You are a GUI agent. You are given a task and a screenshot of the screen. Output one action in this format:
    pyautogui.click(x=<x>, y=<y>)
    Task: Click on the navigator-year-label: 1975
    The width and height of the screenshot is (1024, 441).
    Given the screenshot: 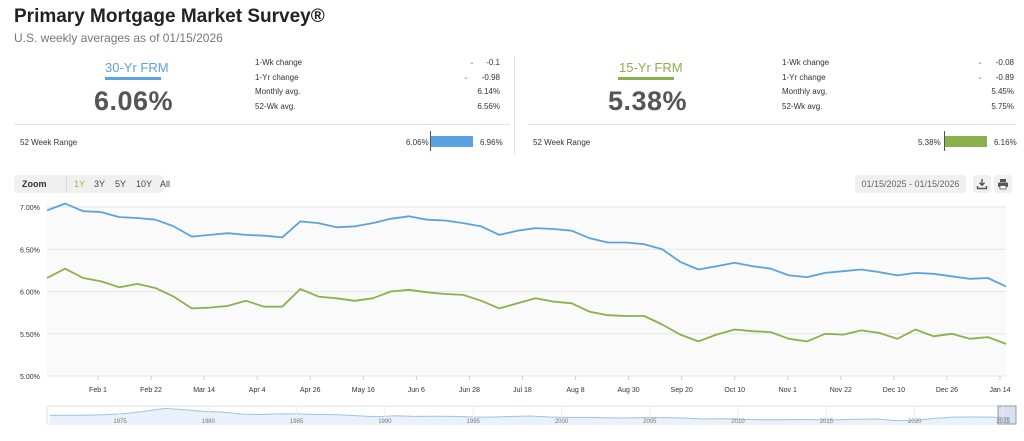 What is the action you would take?
    pyautogui.click(x=120, y=422)
    